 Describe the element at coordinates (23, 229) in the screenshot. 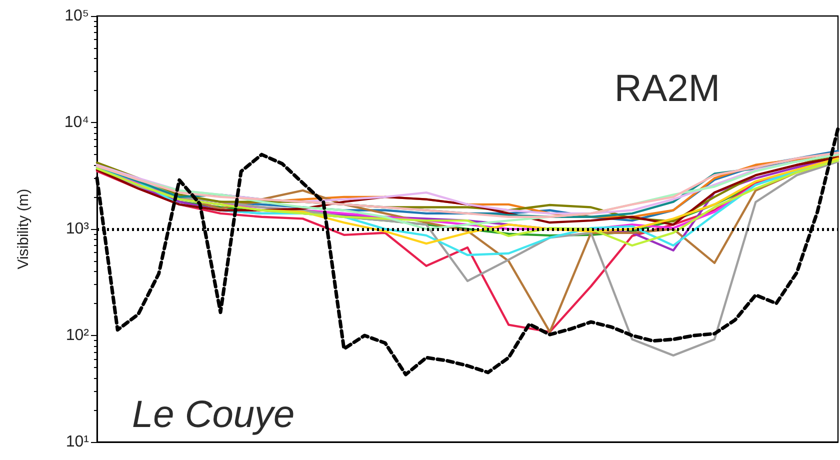

I see `y-axis-title: Visibility (m)` at that location.